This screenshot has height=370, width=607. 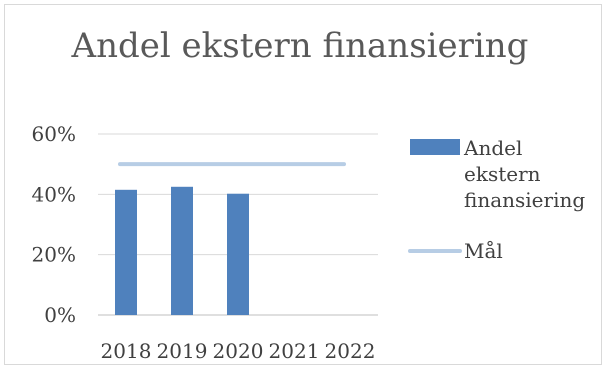 I want to click on y-tick-label: 40%, so click(x=54, y=194).